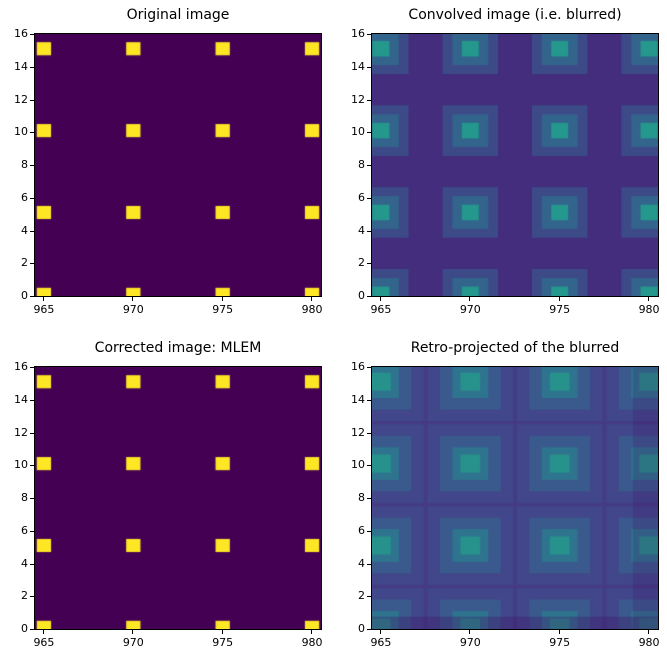  I want to click on plot-title: Retro-projected of the blurred, so click(515, 348).